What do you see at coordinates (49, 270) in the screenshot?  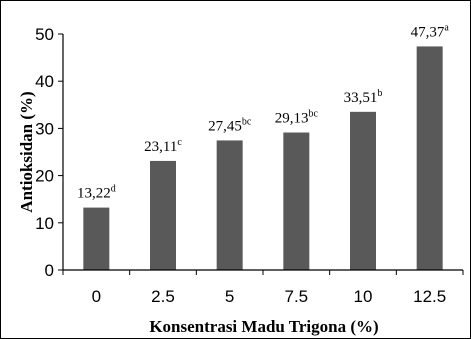 I see `y-tick-label: 0` at bounding box center [49, 270].